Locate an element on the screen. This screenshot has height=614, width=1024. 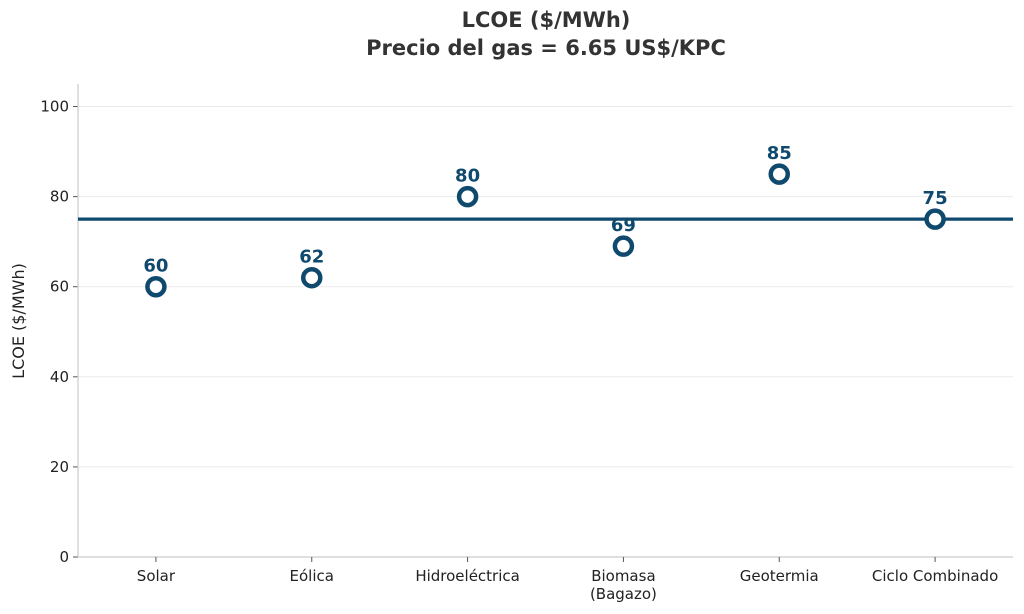
x-tick-label: Geotermia is located at coordinates (779, 576).